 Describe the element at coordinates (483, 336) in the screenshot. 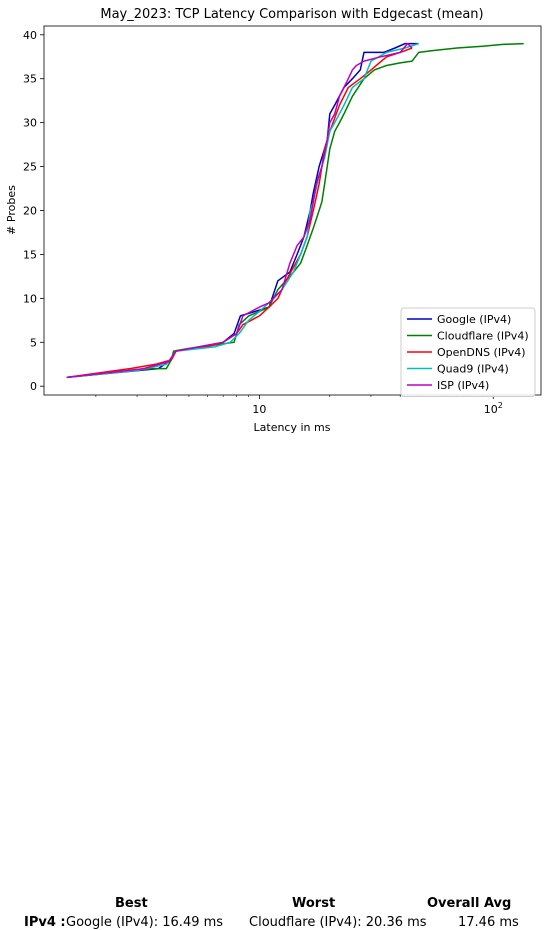

I see `legend-label: Cloudflare (IPv4)` at that location.